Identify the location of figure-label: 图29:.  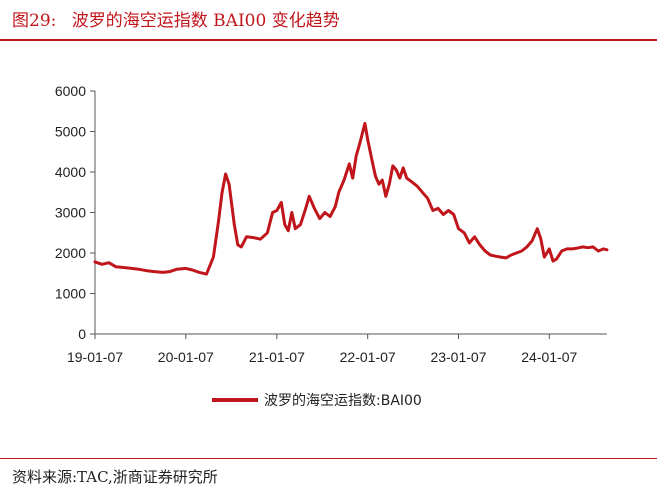
(34, 21).